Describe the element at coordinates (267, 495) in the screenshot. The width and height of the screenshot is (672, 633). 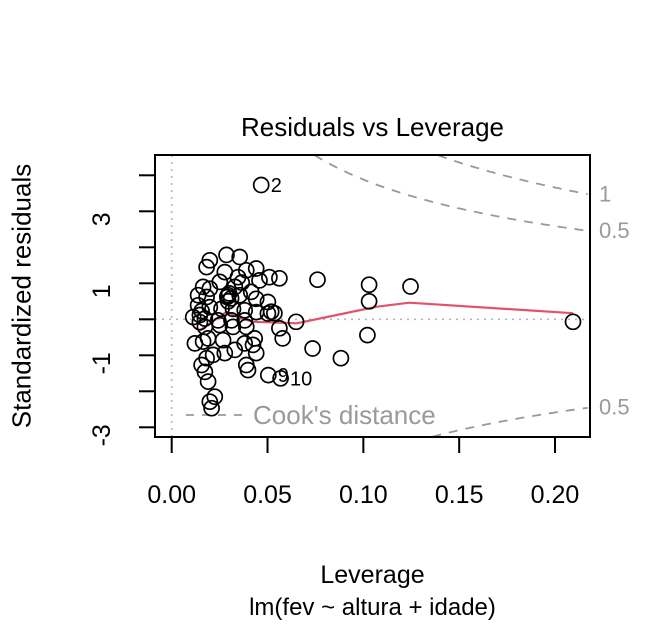
I see `x-tick-label: 0.05` at that location.